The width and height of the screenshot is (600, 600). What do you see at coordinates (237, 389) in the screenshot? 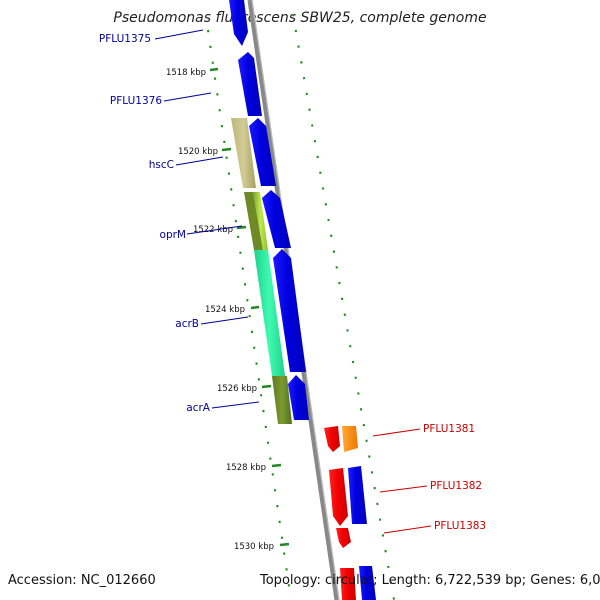
I see `ruler-tick-label: 1526 kbp` at bounding box center [237, 389].